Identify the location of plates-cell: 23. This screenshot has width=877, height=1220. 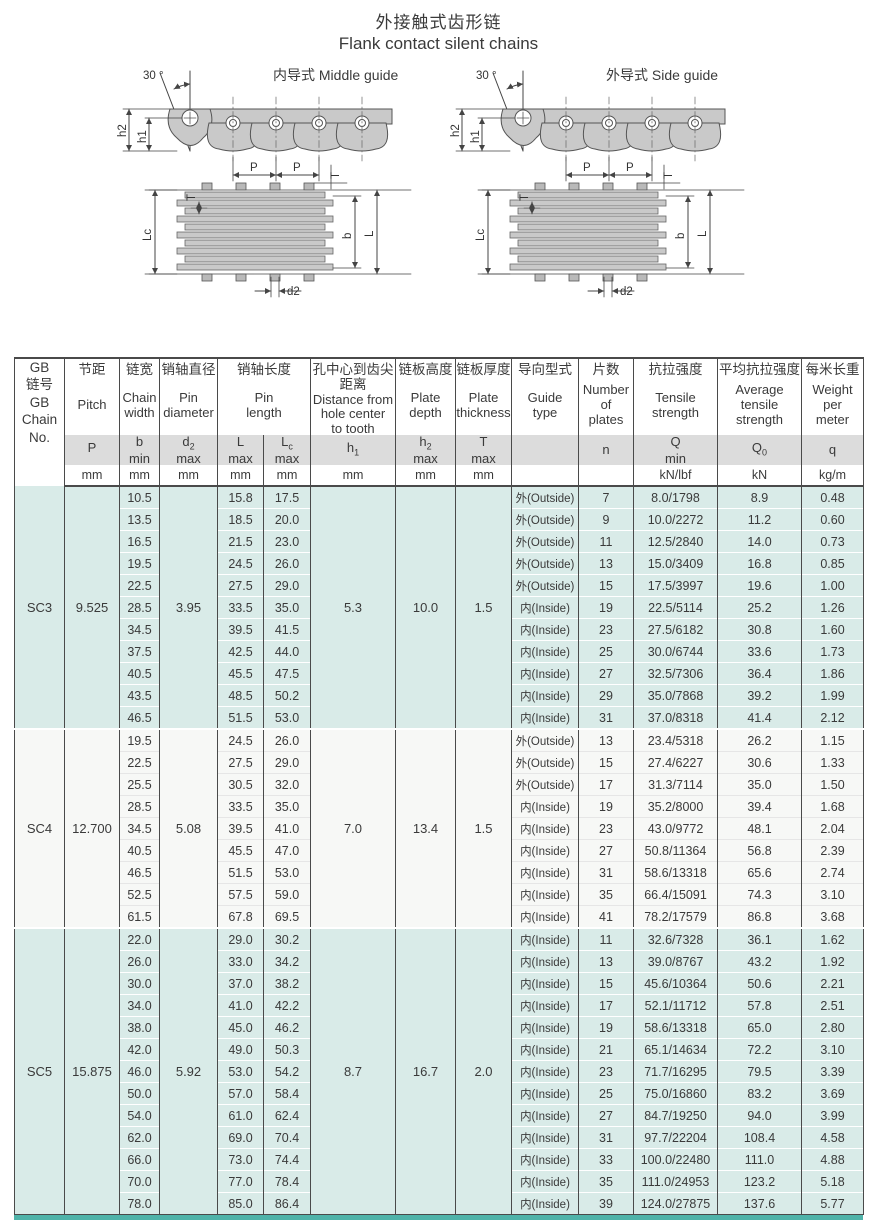
(606, 629).